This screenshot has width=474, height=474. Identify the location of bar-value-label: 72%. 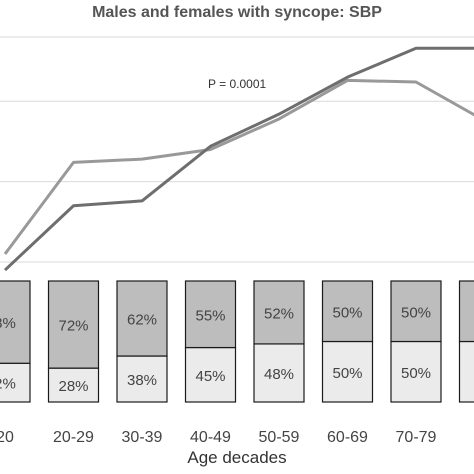
(73, 326).